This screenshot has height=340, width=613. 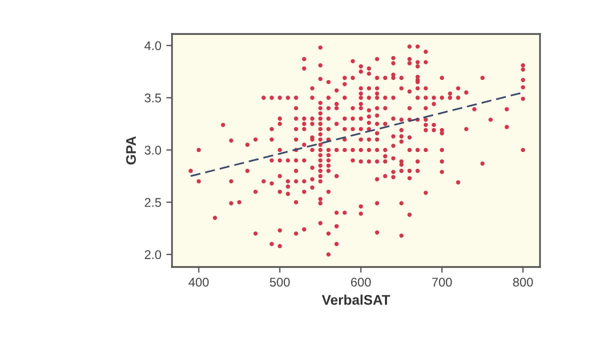 What do you see at coordinates (361, 282) in the screenshot?
I see `x-tick-label: 600` at bounding box center [361, 282].